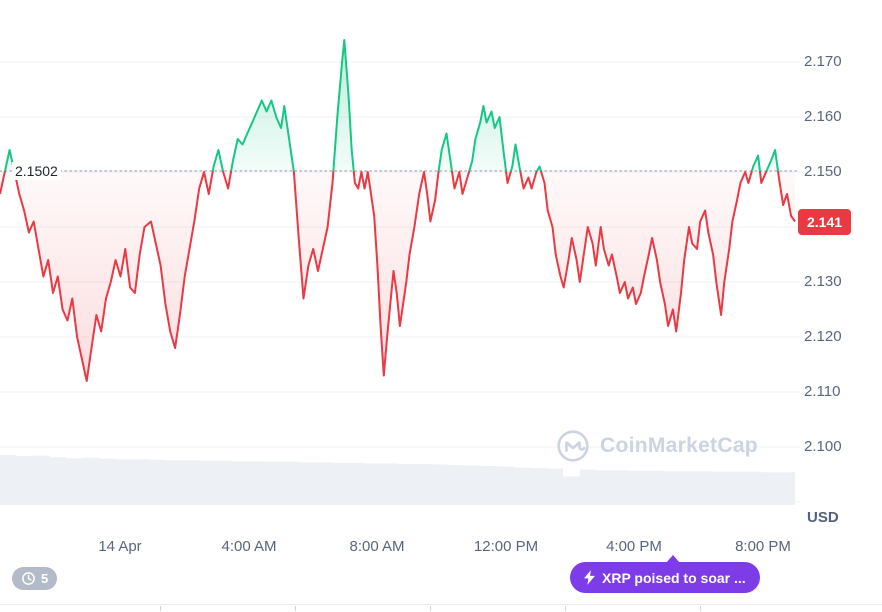  Describe the element at coordinates (397, 480) in the screenshot. I see `volume-area` at that location.